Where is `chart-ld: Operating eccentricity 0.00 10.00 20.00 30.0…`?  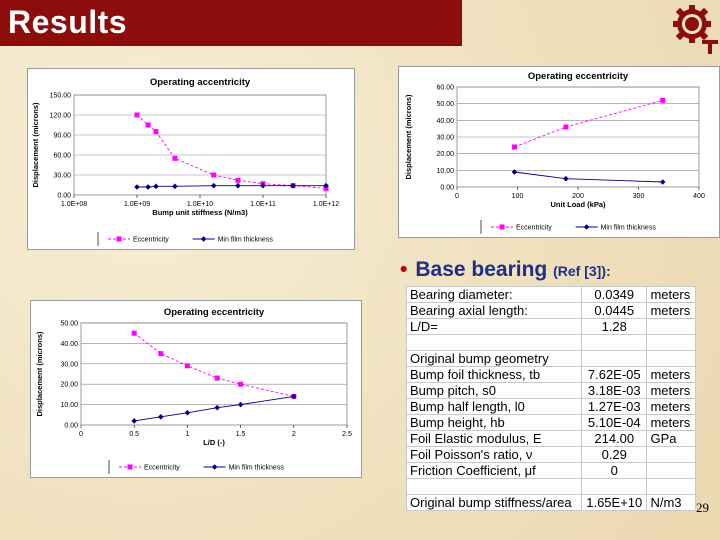
chart-ld: Operating eccentricity 0.00 10.00 20.00 30.0… is located at coordinates (193, 390).